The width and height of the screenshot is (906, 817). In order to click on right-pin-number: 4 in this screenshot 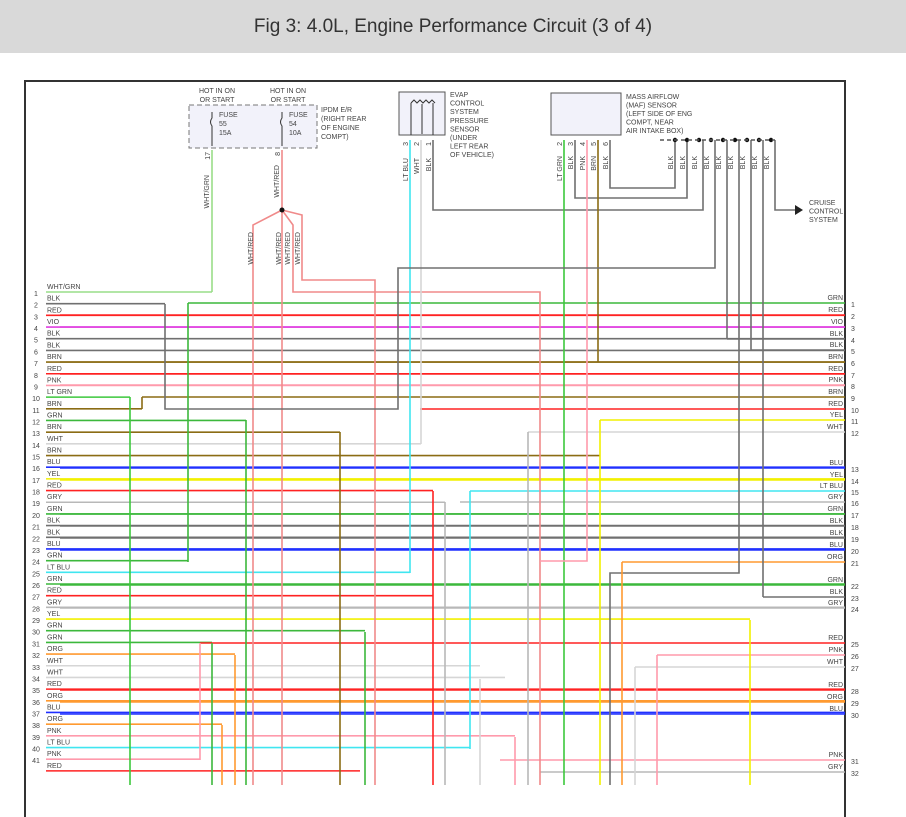, I will do `click(853, 341)`.